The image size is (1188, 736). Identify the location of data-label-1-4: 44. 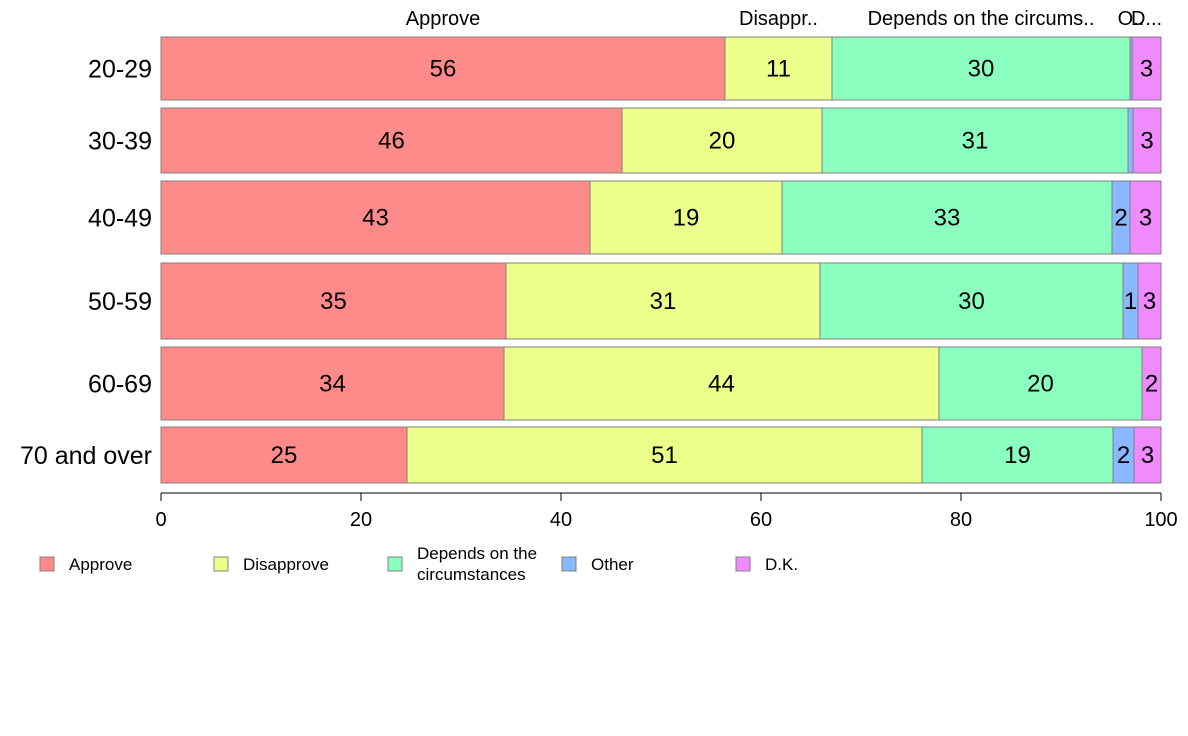
(721, 384).